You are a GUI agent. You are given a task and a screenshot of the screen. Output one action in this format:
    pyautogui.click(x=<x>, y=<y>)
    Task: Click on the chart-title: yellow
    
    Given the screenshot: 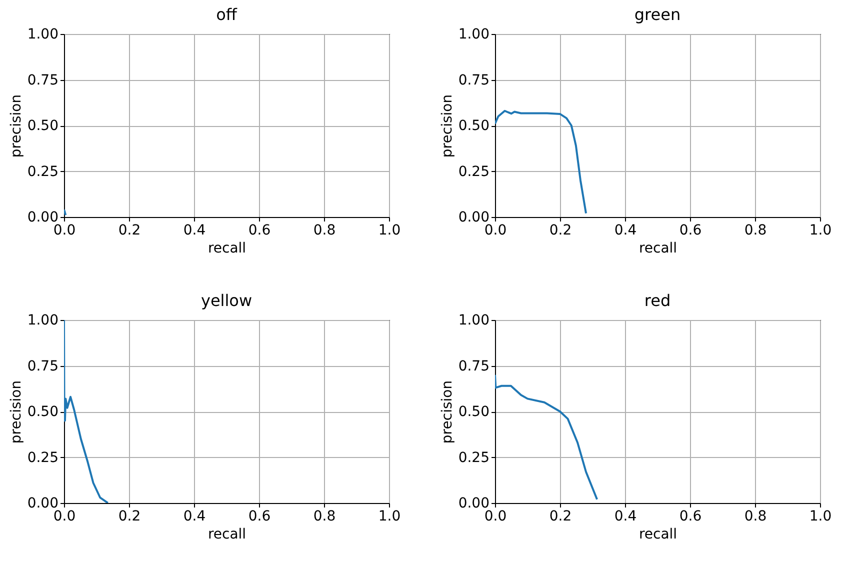 What is the action you would take?
    pyautogui.click(x=226, y=300)
    